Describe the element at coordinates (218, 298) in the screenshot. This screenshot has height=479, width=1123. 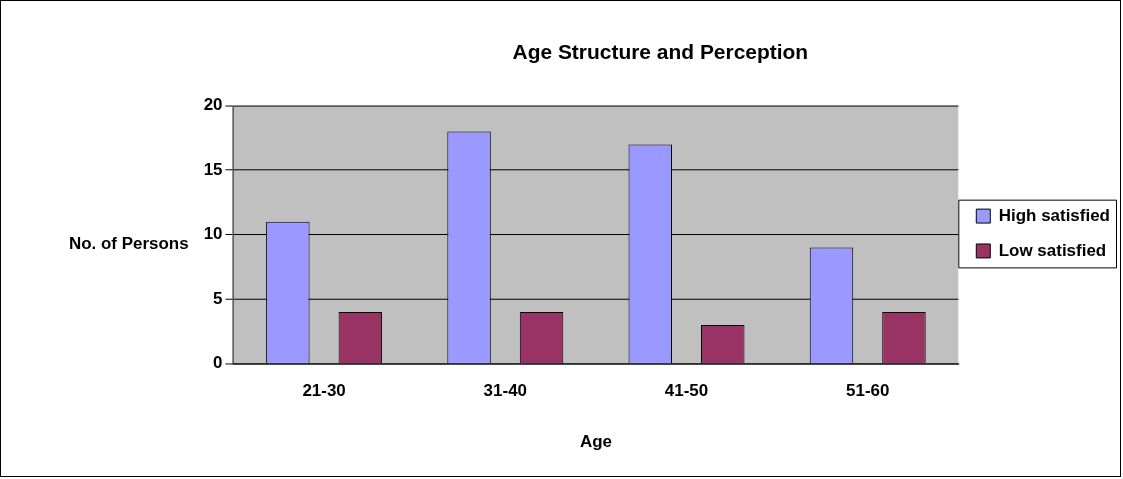
I see `y-tick-label: 5` at that location.